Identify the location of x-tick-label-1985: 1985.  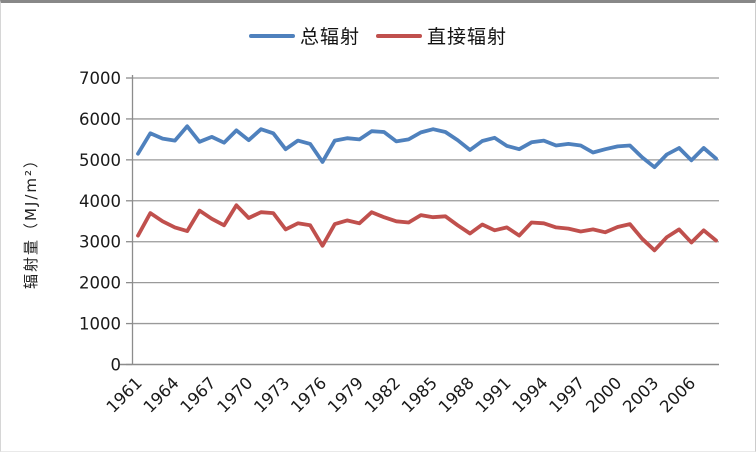
(419, 394).